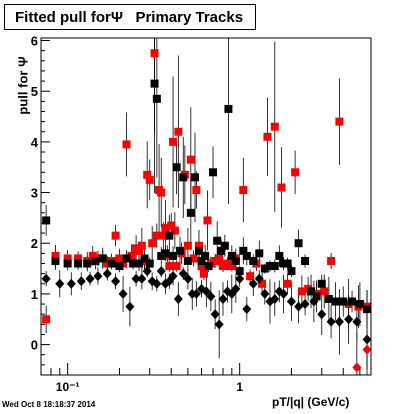  Describe the element at coordinates (311, 402) in the screenshot. I see `x-axis-label: pT/|q| (GeV/c)` at that location.